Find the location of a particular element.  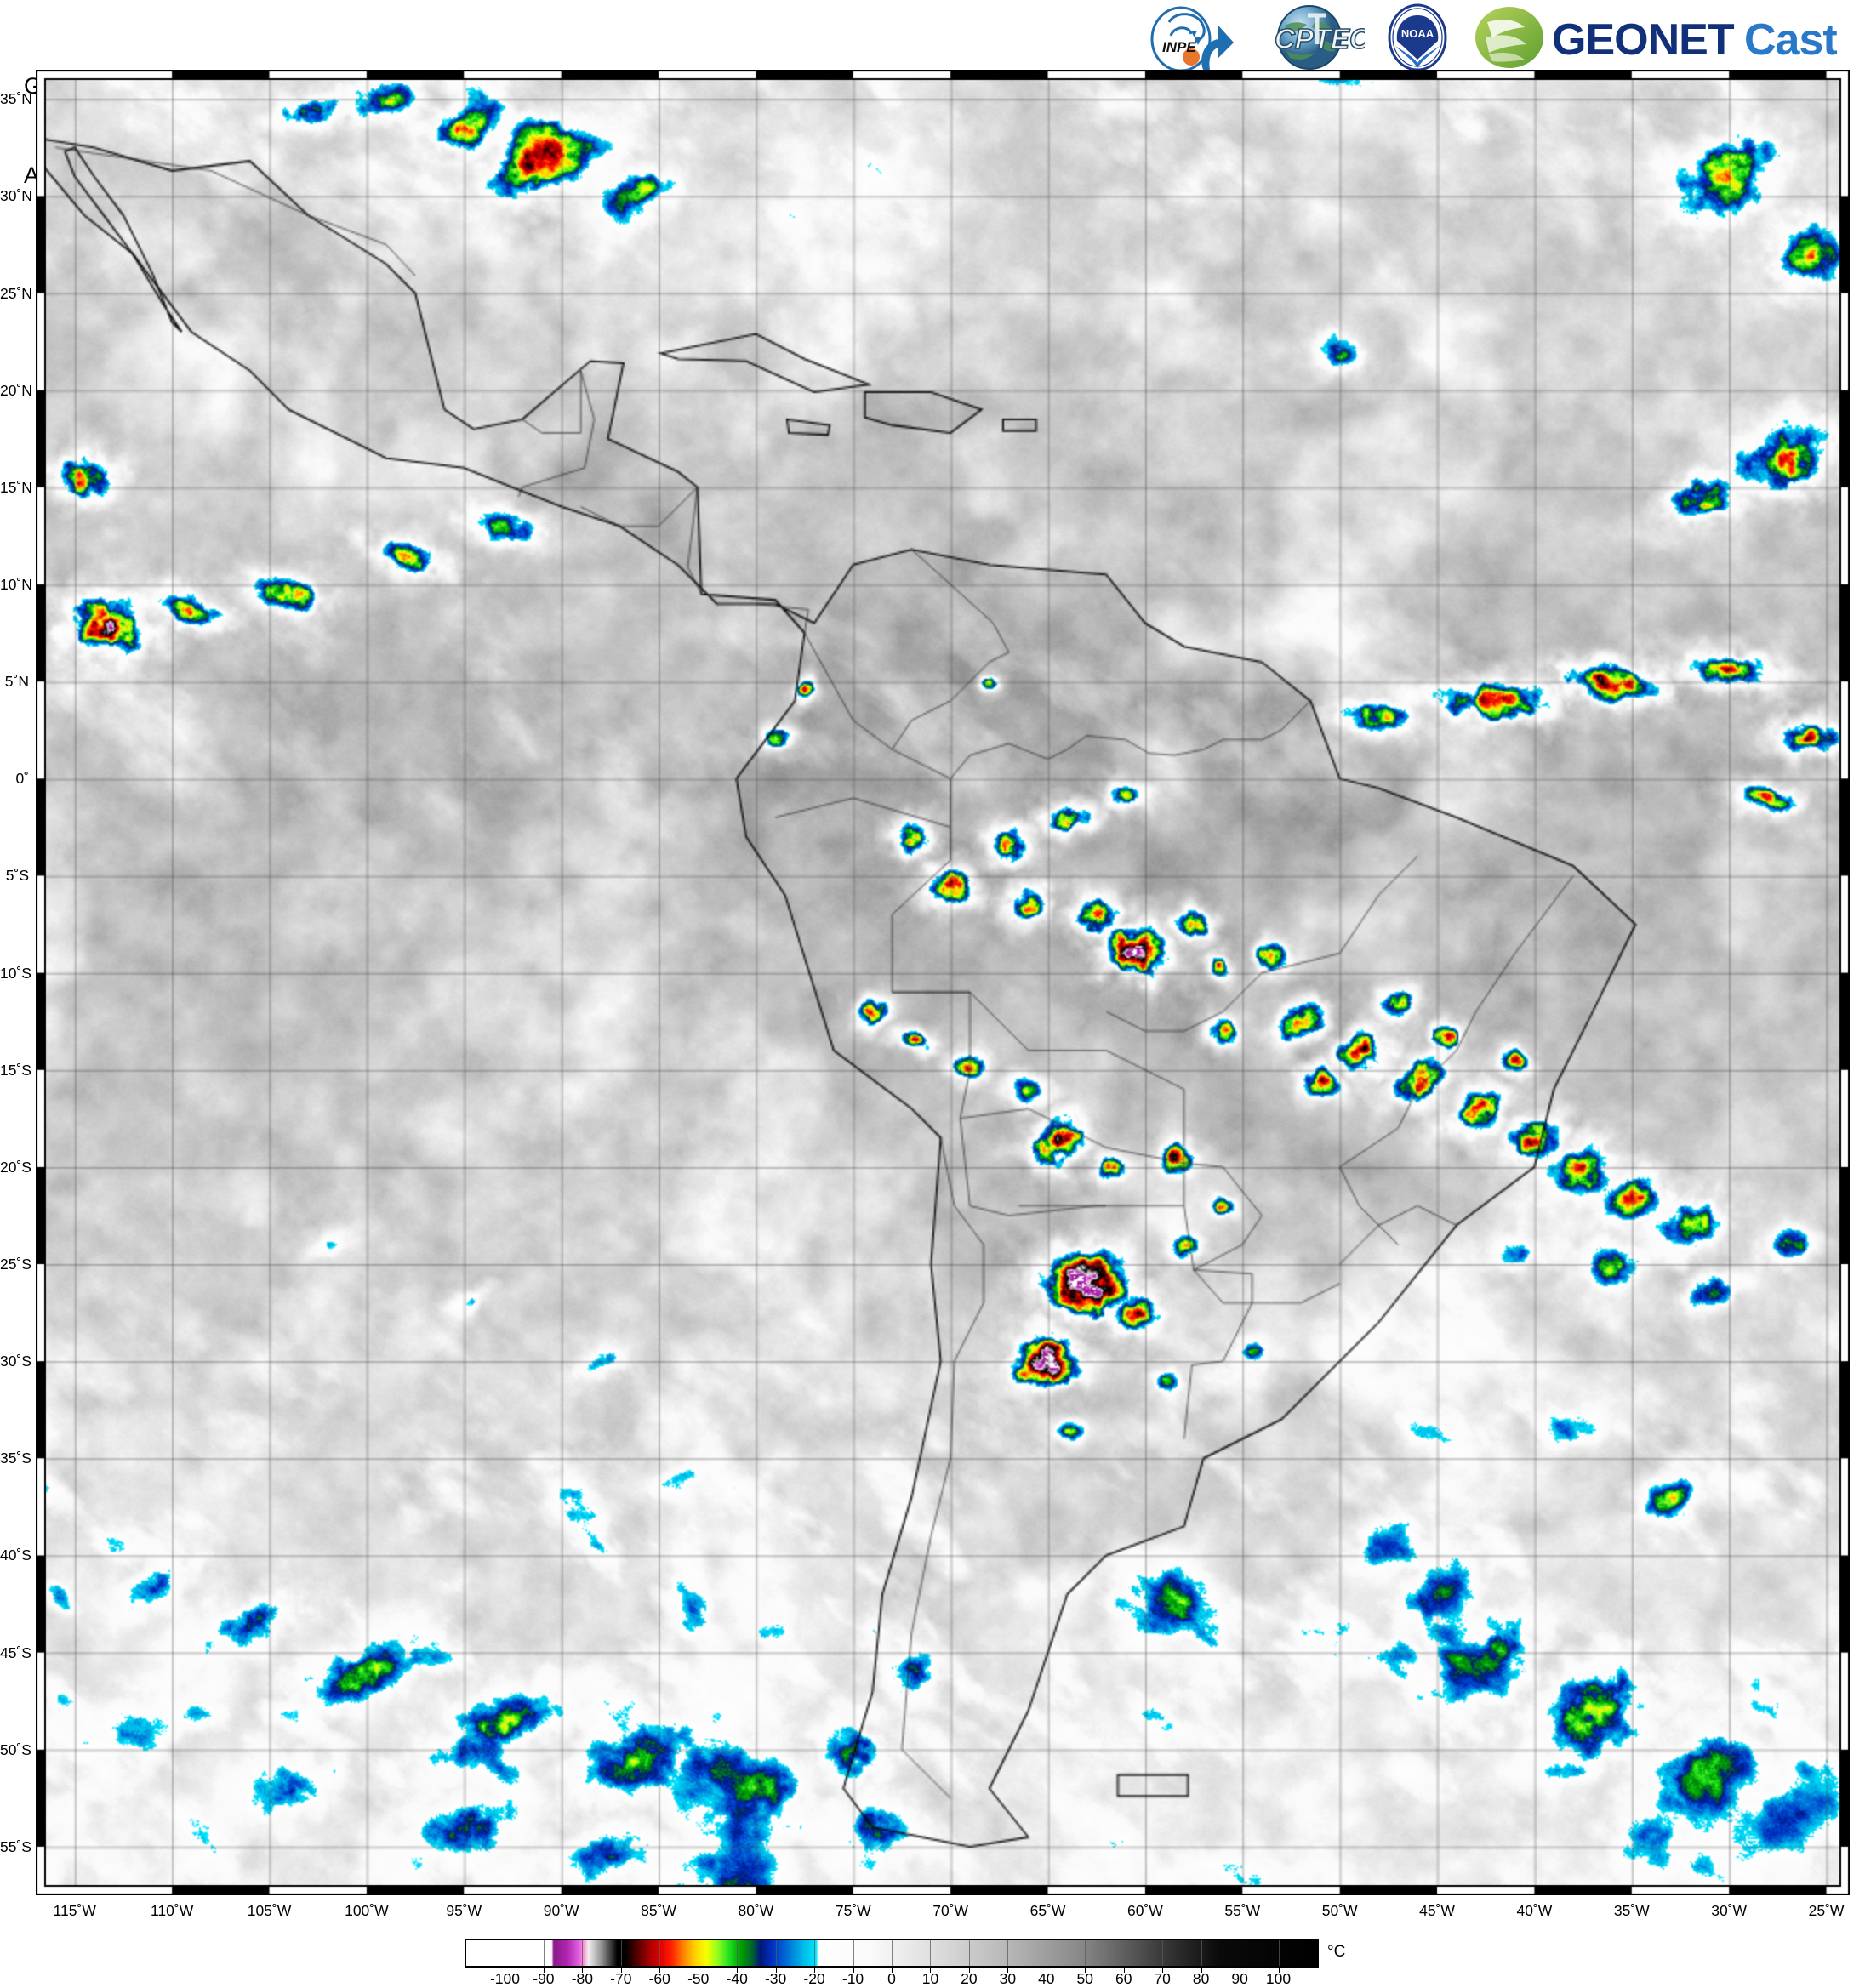

svg-text: NOAA is located at coordinates (1418, 33).